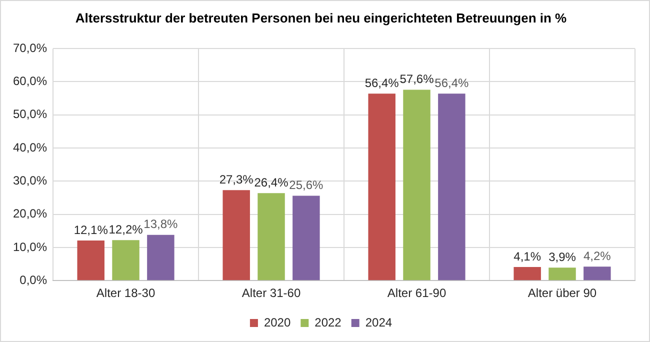 This screenshot has width=650, height=342. Describe the element at coordinates (417, 79) in the screenshot. I see `data-label: 57,6%` at that location.